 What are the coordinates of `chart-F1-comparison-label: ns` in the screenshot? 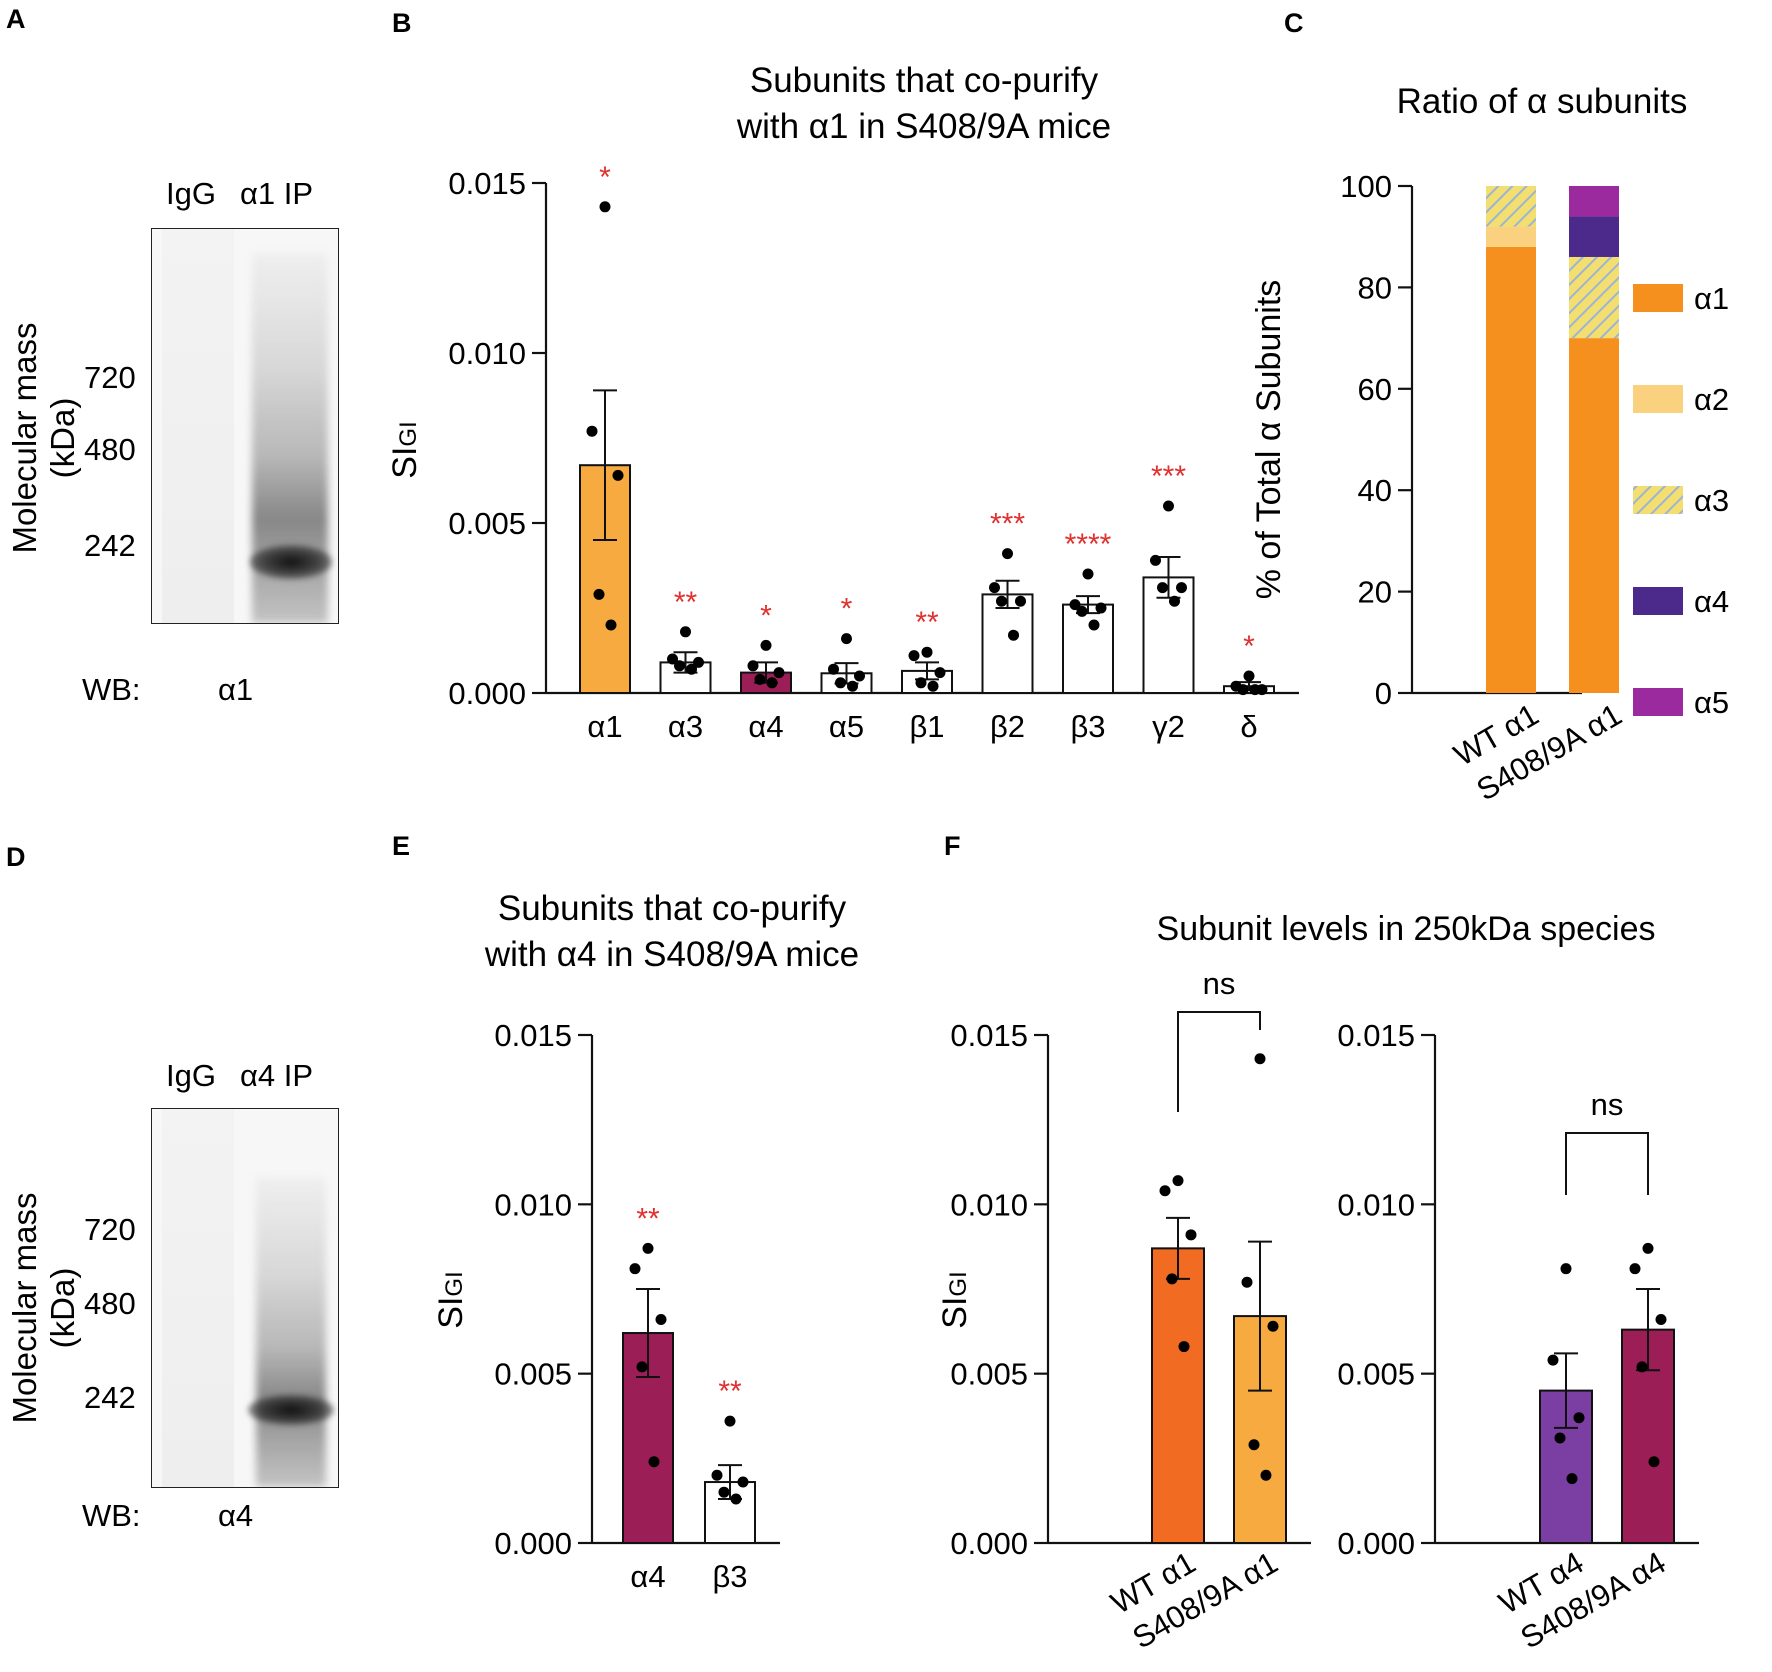 It's located at (1219, 983).